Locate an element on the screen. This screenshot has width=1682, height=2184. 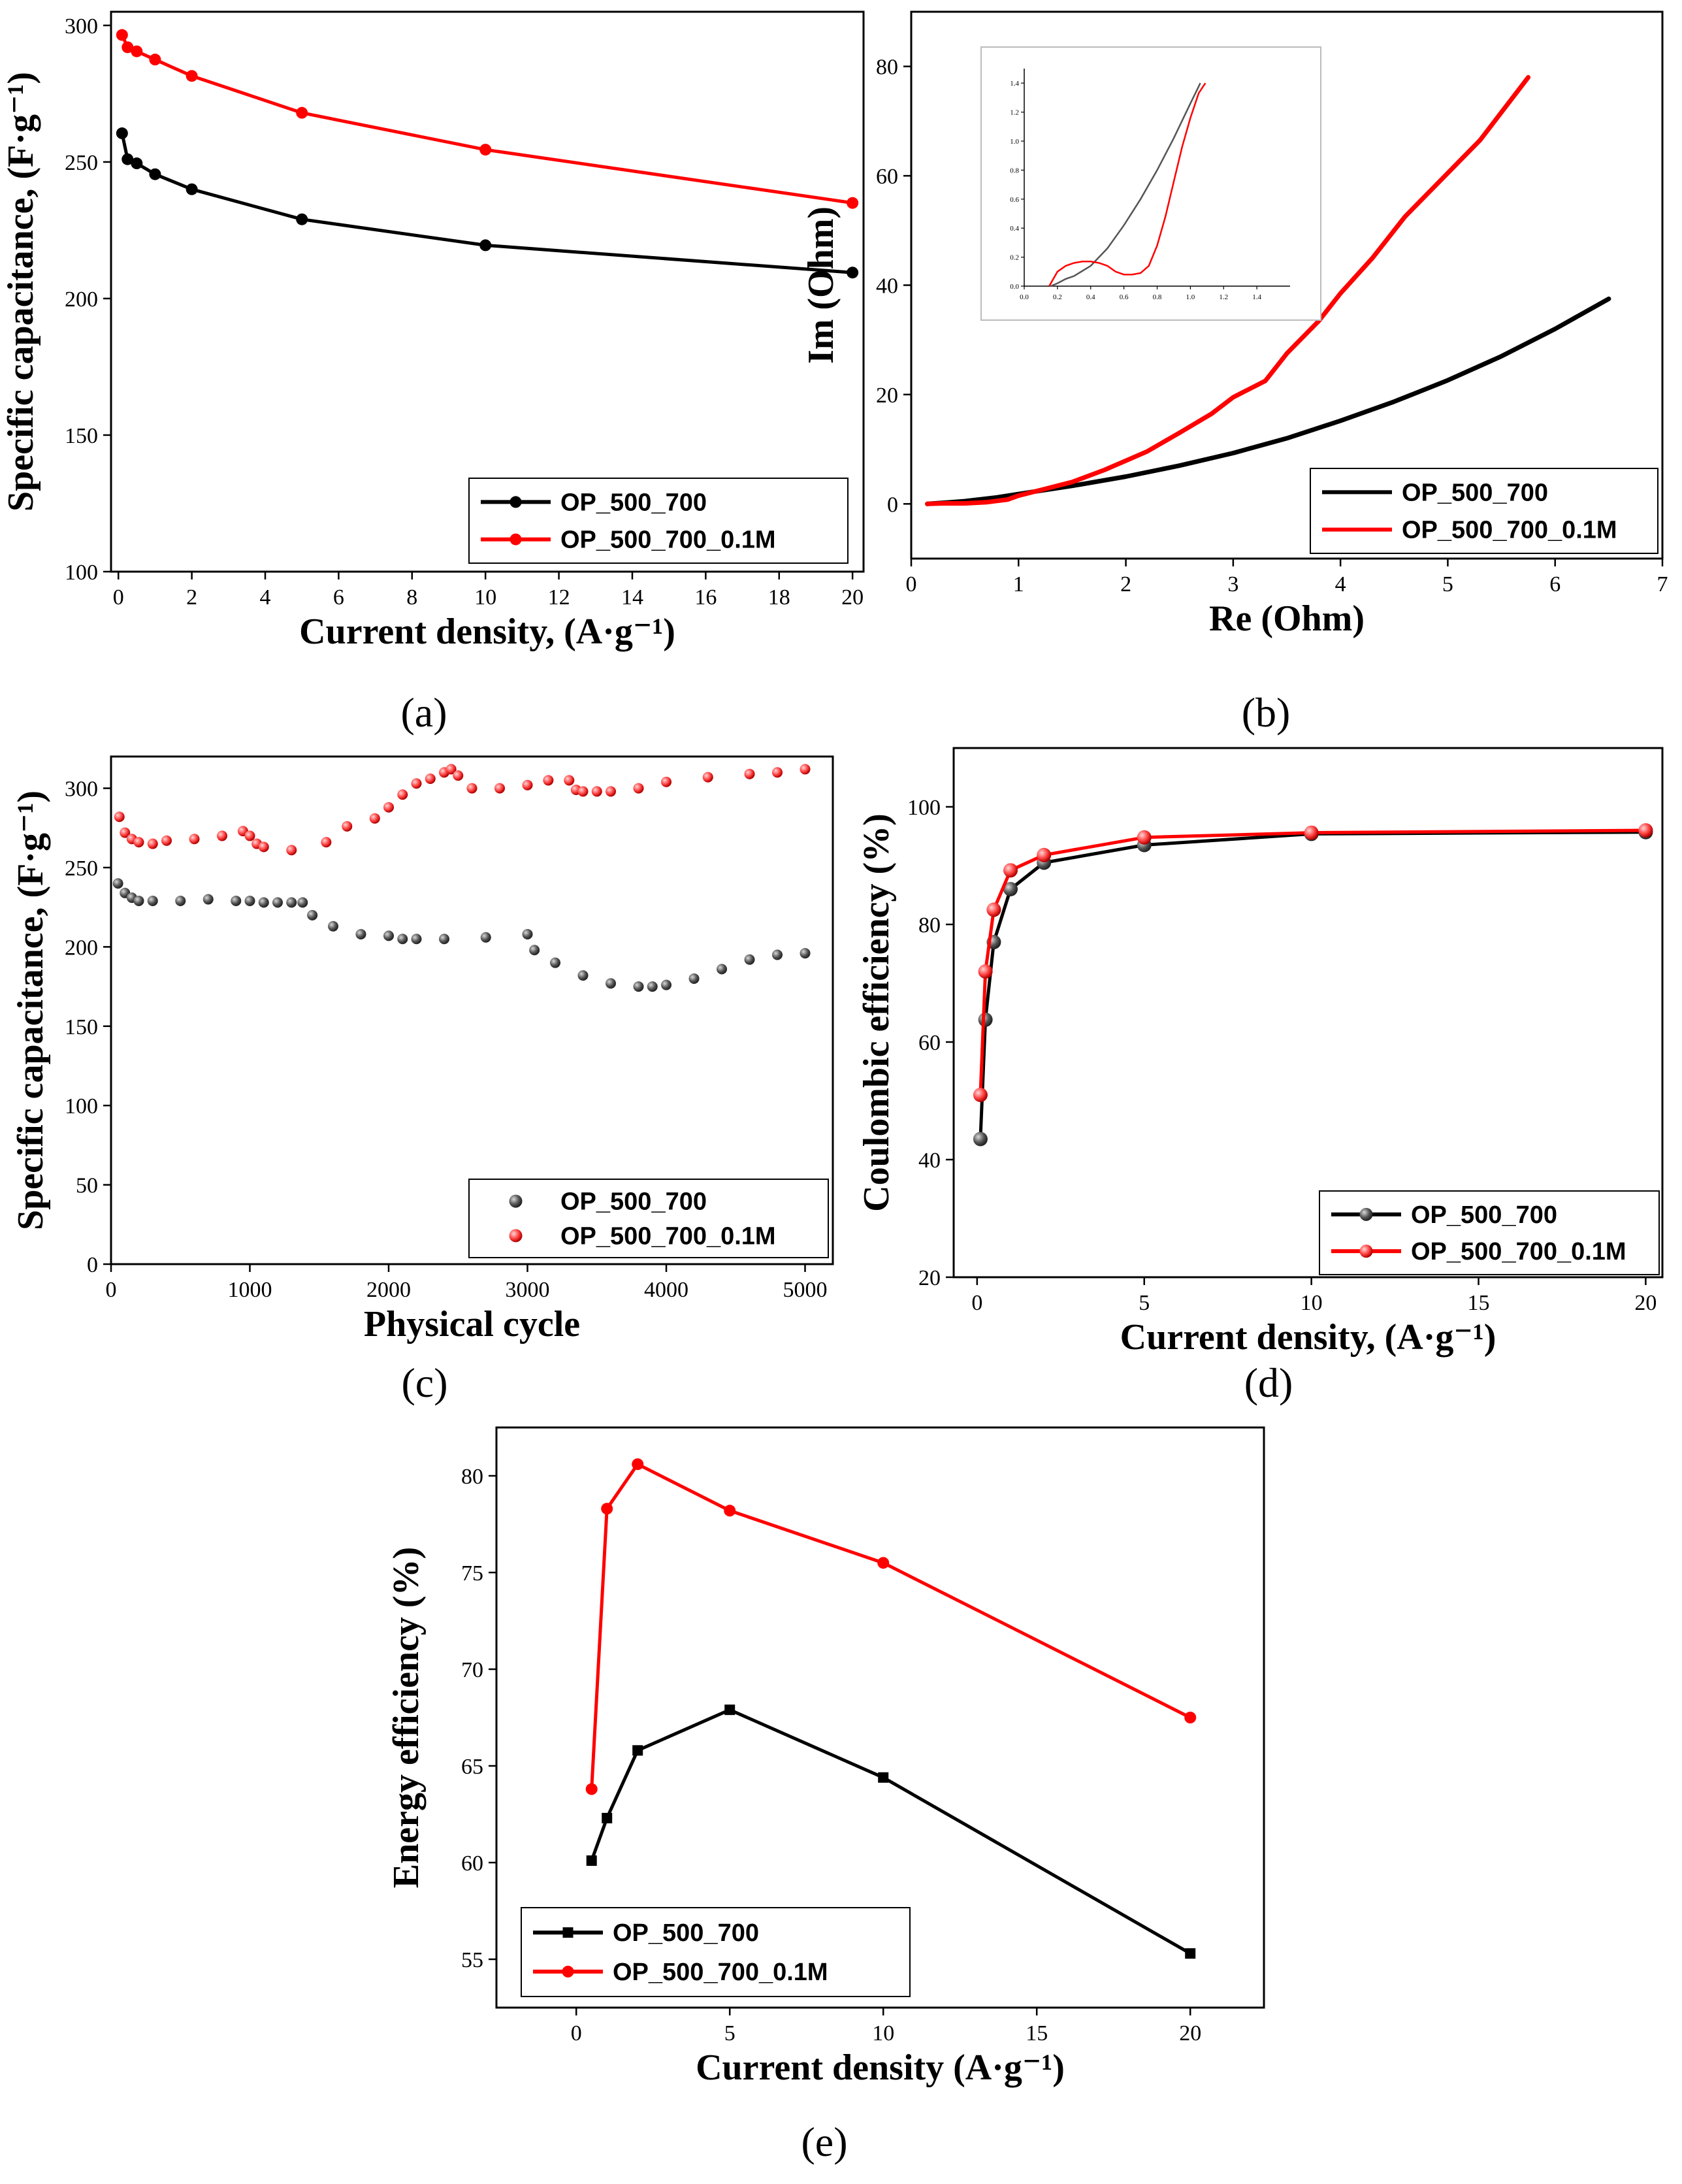
inset-x-tick-label: 1.2 is located at coordinates (1223, 297).